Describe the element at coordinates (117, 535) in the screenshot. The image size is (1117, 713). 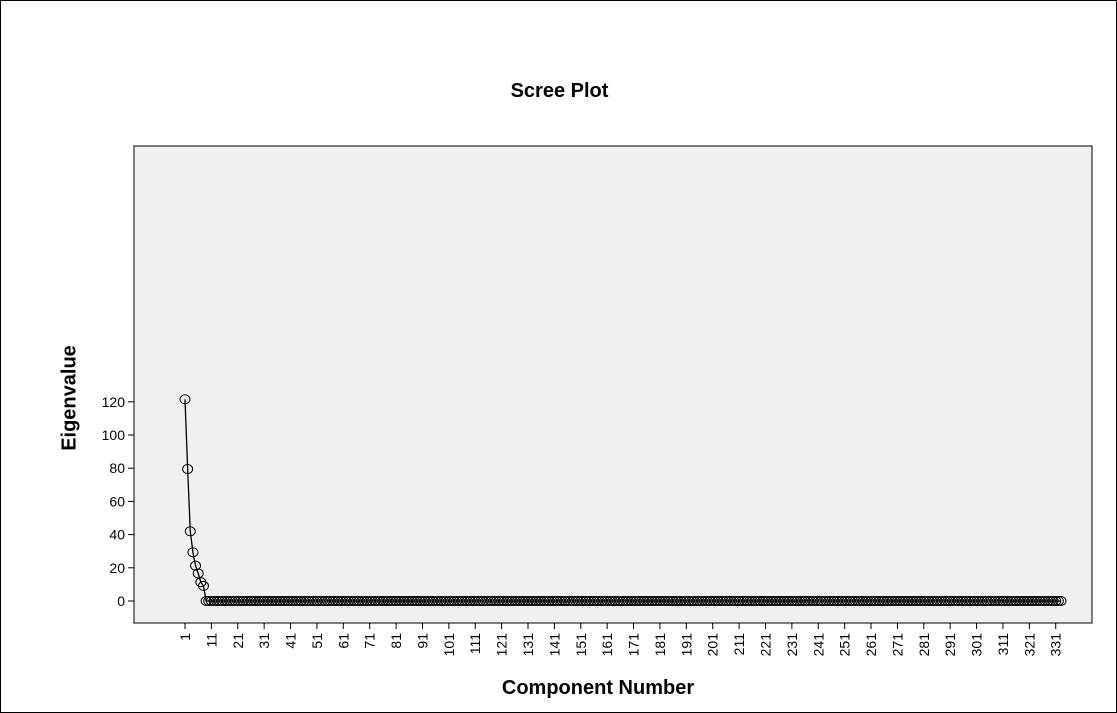
I see `y-tick-label: 40` at that location.